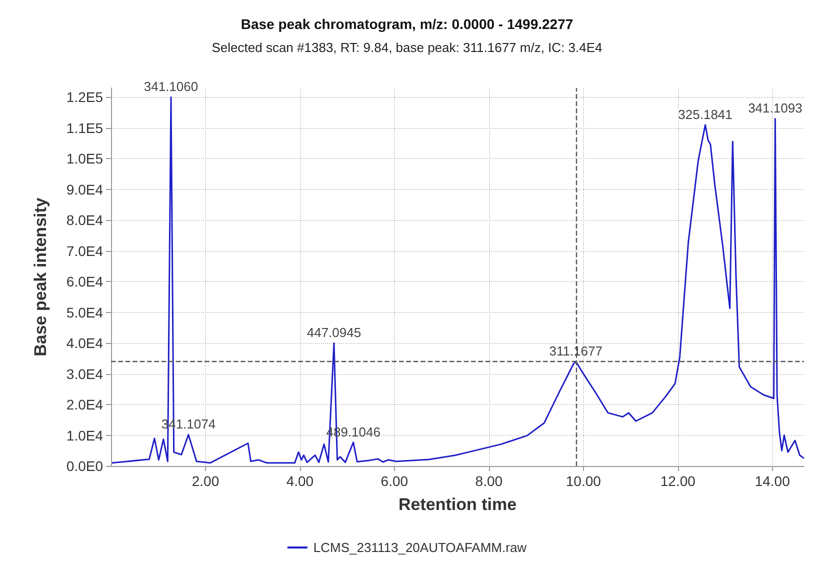  I want to click on y-tick-label: 5.0E4, so click(85, 312).